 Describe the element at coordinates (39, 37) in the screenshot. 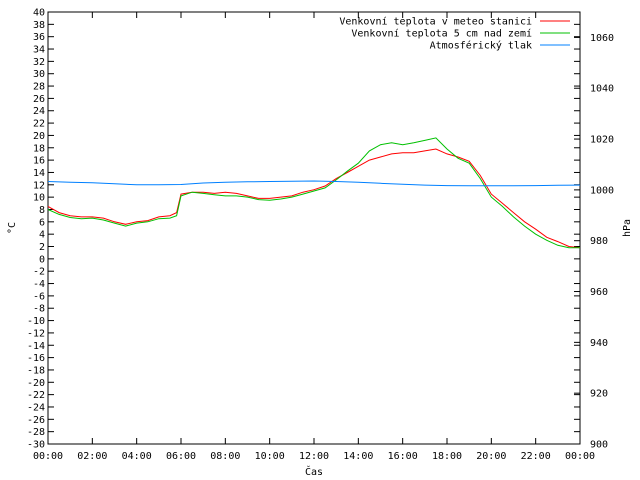

I see `y-left-tick-label: 36` at that location.